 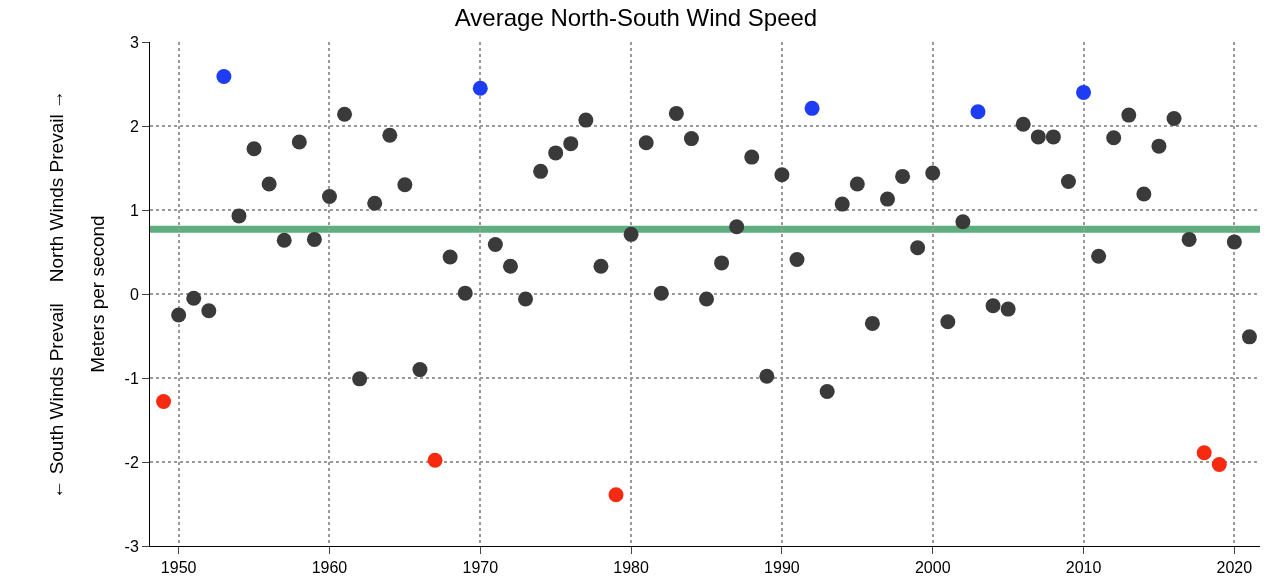 What do you see at coordinates (480, 568) in the screenshot?
I see `x-tick-label: 1970` at bounding box center [480, 568].